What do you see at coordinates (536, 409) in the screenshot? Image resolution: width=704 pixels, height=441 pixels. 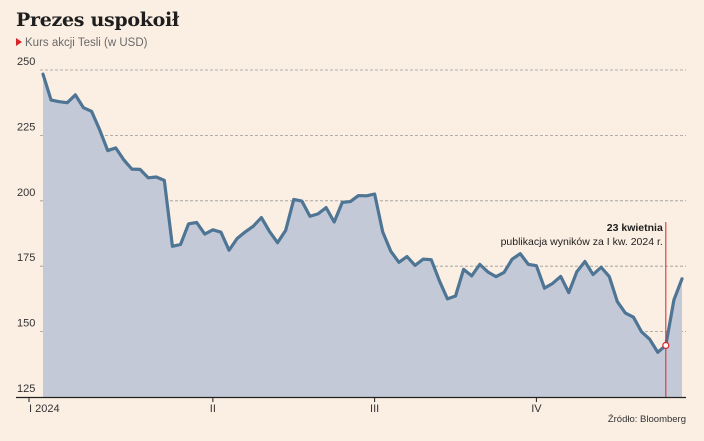 I see `x-tick-label: IV` at bounding box center [536, 409].